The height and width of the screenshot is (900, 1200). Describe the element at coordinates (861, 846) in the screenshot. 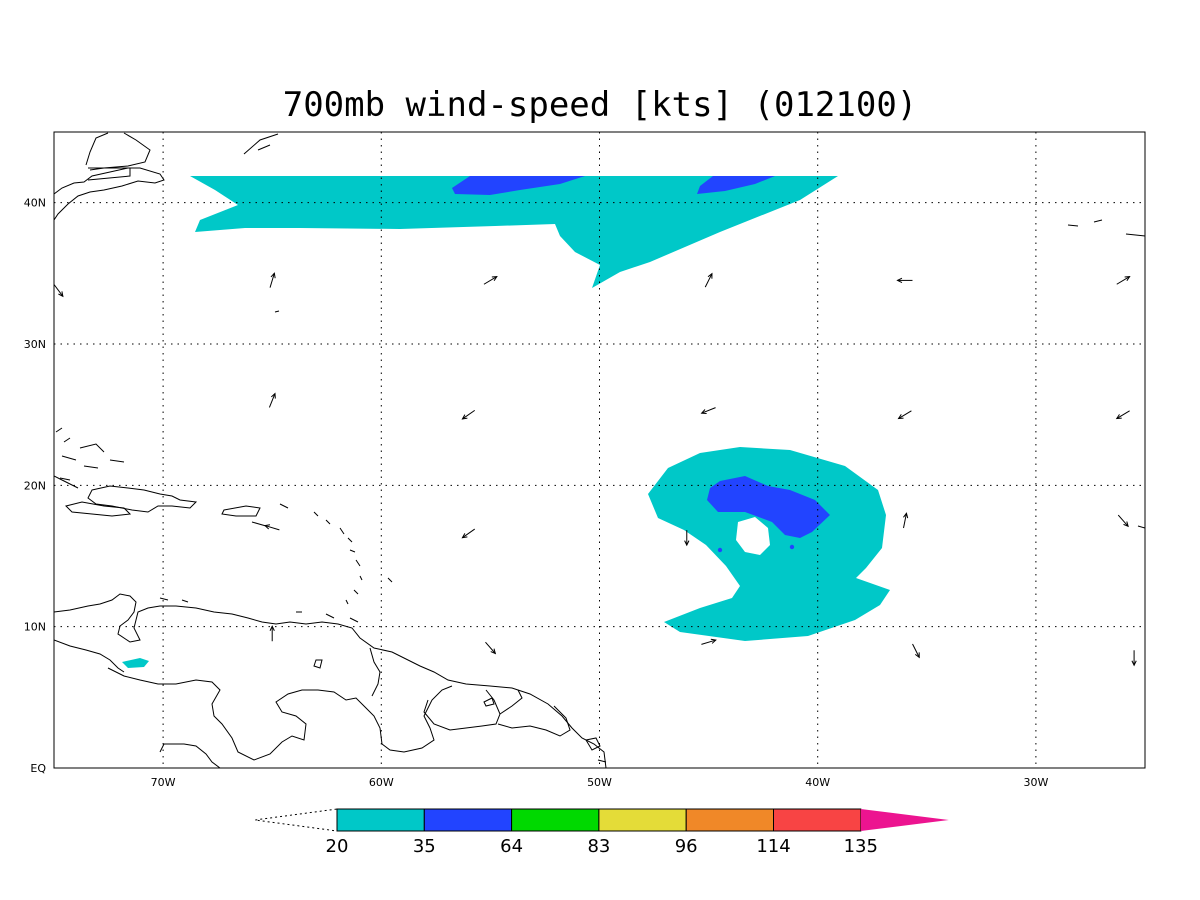

I see `colorbar-label: 135` at that location.